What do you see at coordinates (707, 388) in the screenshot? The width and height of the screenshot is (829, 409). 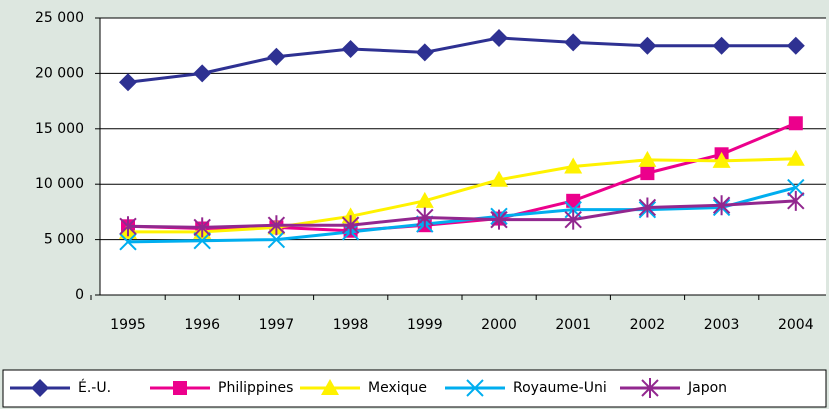 I see `legend-label: Japon` at bounding box center [707, 388].